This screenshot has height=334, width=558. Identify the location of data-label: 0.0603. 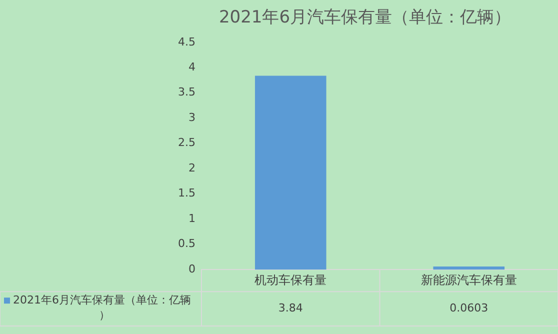
(469, 308).